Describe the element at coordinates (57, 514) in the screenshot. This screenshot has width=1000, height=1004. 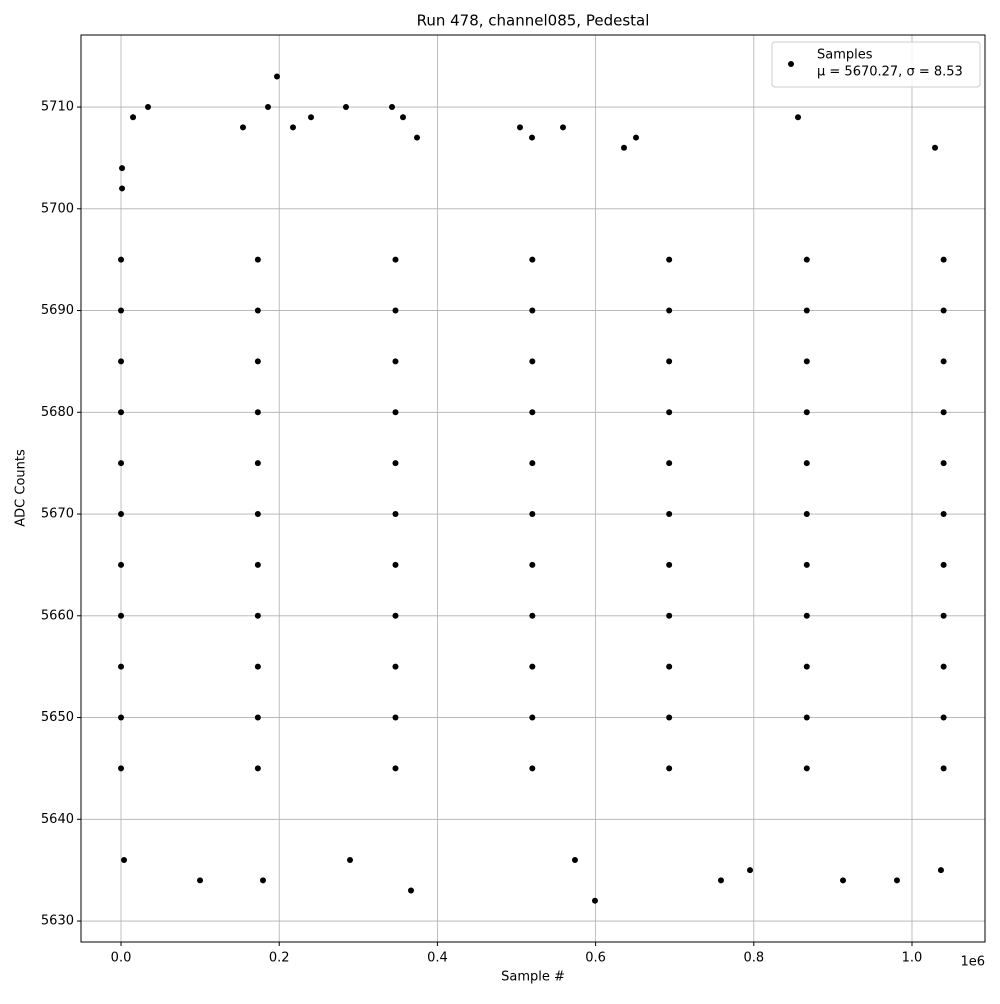
I see `y-tick-label: 5670` at that location.